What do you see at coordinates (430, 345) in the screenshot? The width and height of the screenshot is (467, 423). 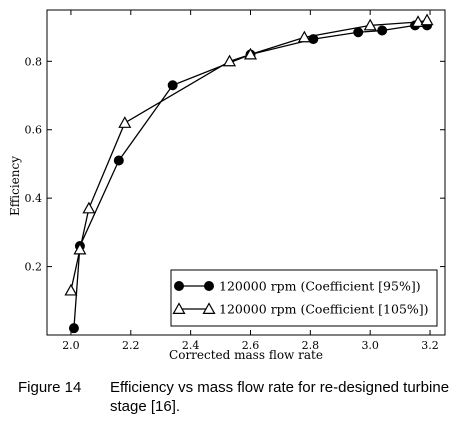 I see `x-tick-label: 3.2` at bounding box center [430, 345].